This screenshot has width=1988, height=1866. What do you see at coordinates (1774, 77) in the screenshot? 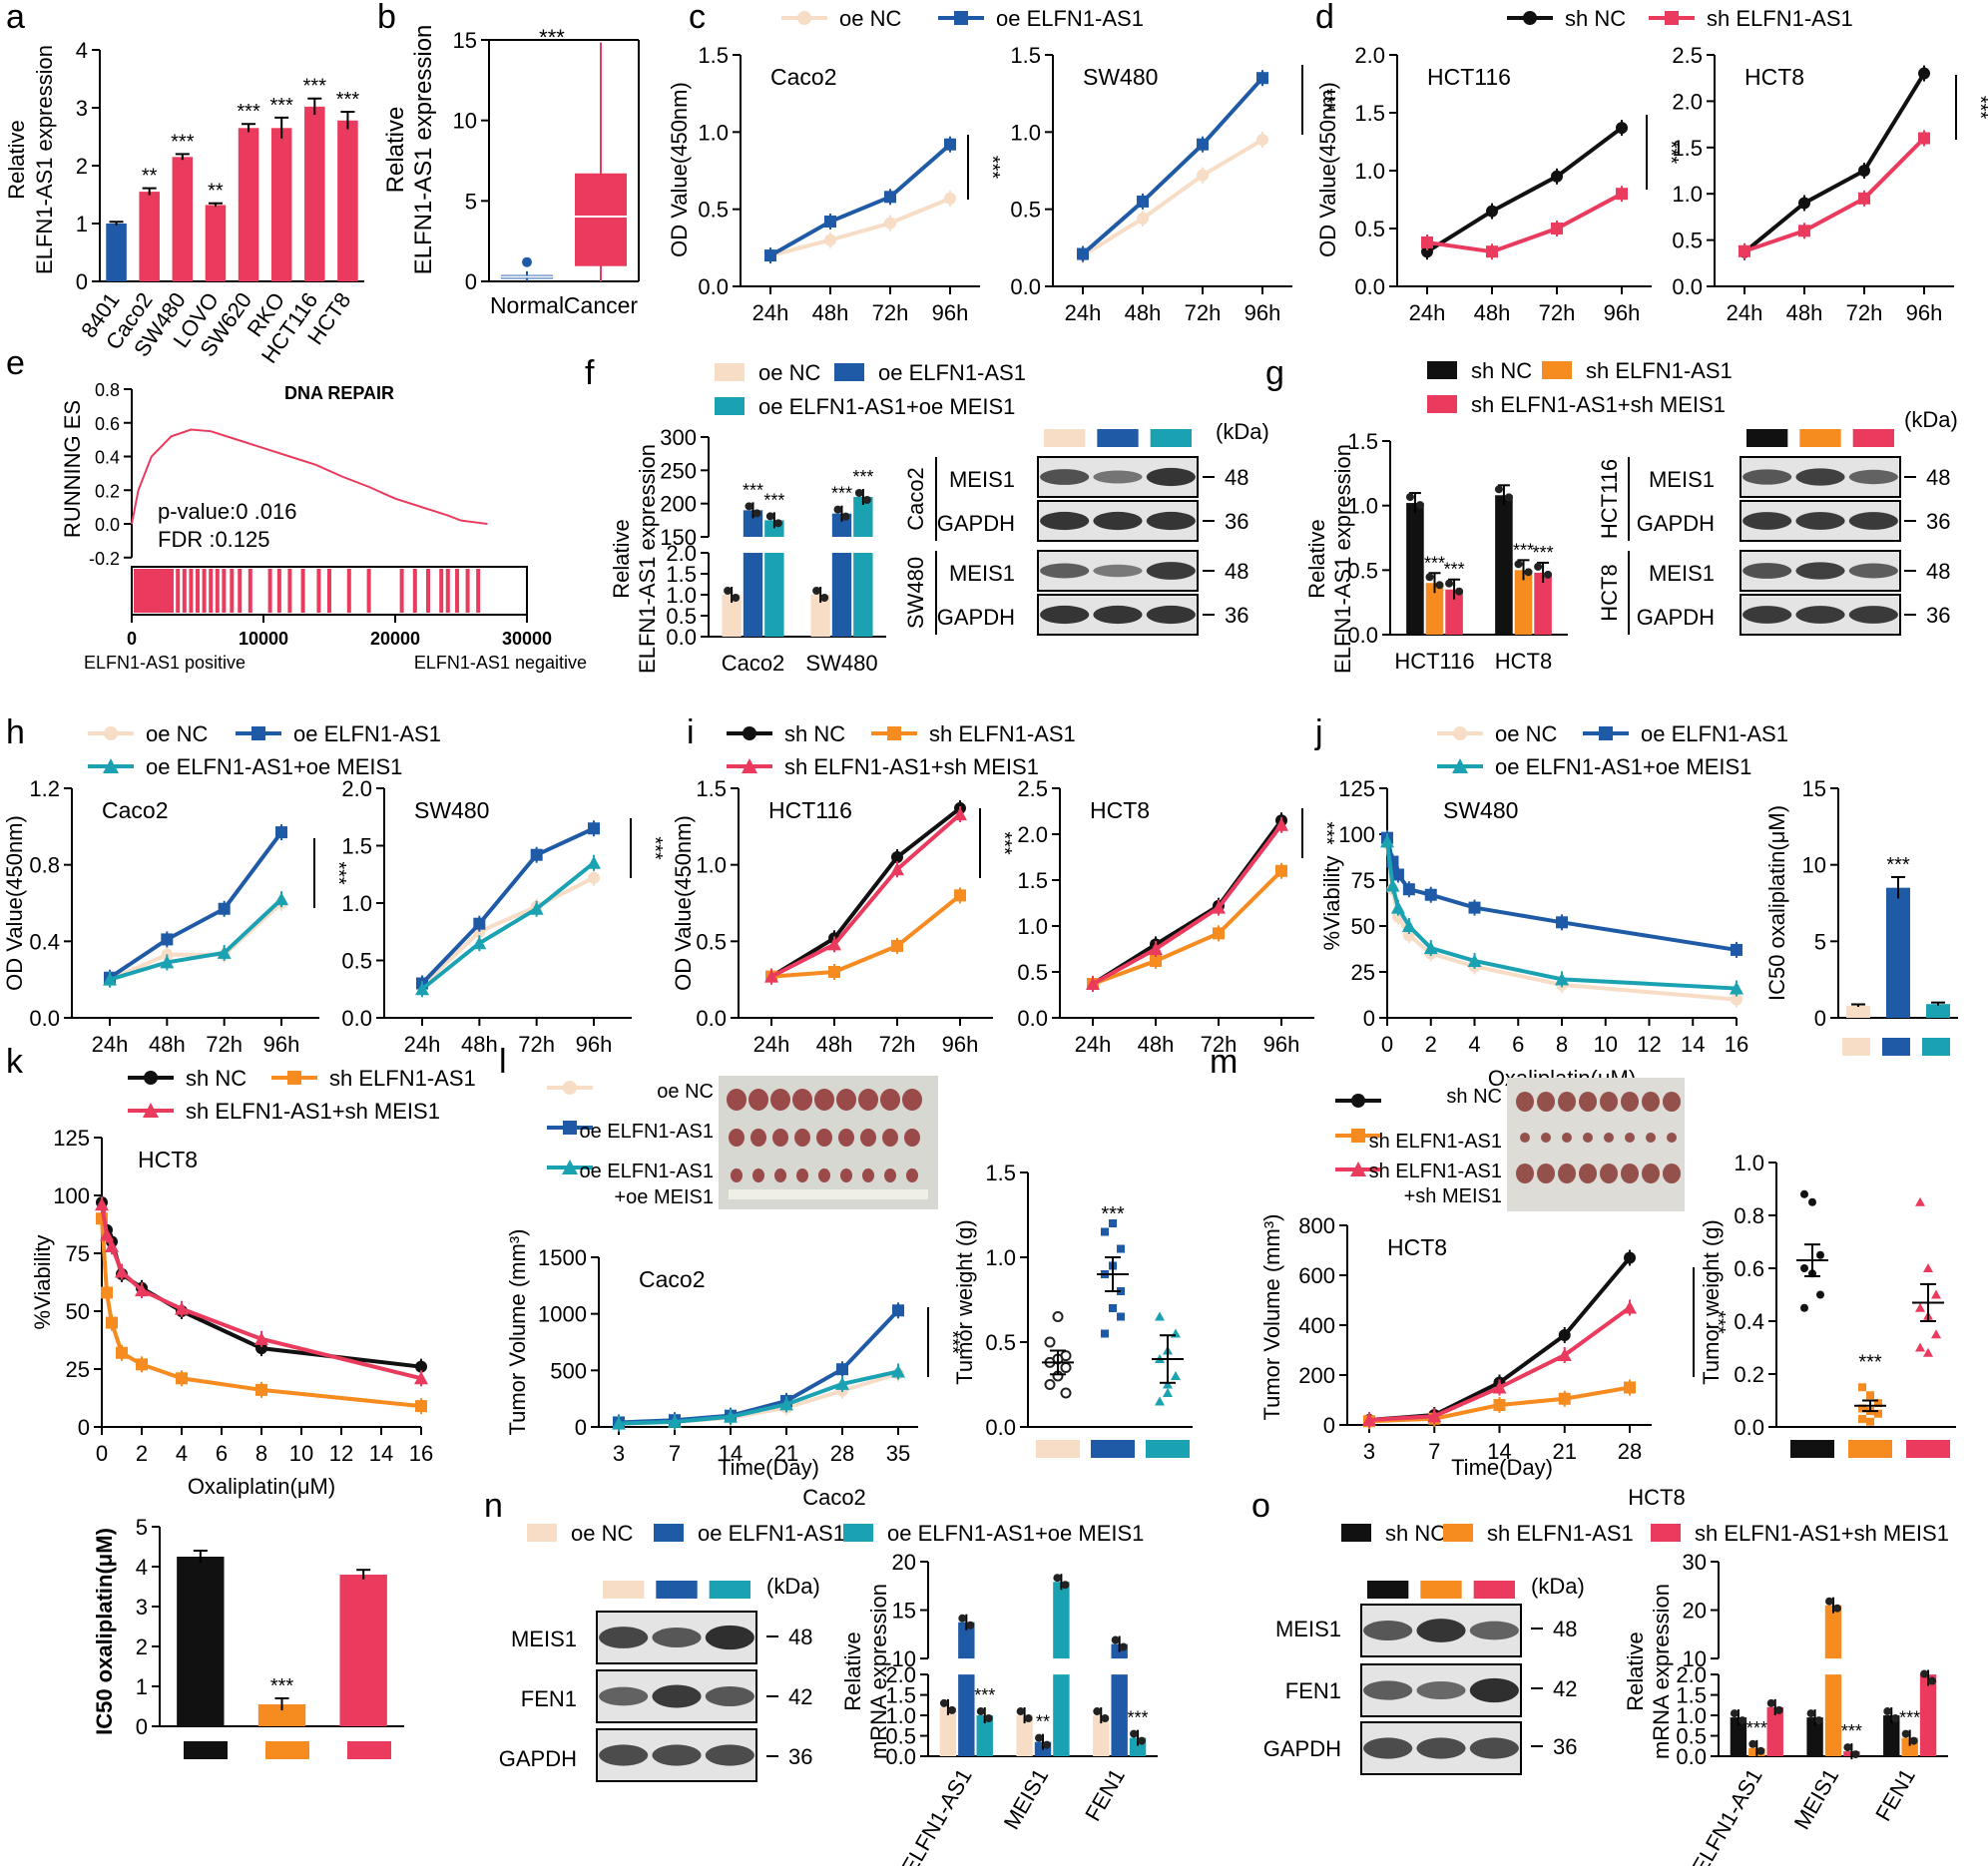
I see `subplot-title: HCT8` at bounding box center [1774, 77].